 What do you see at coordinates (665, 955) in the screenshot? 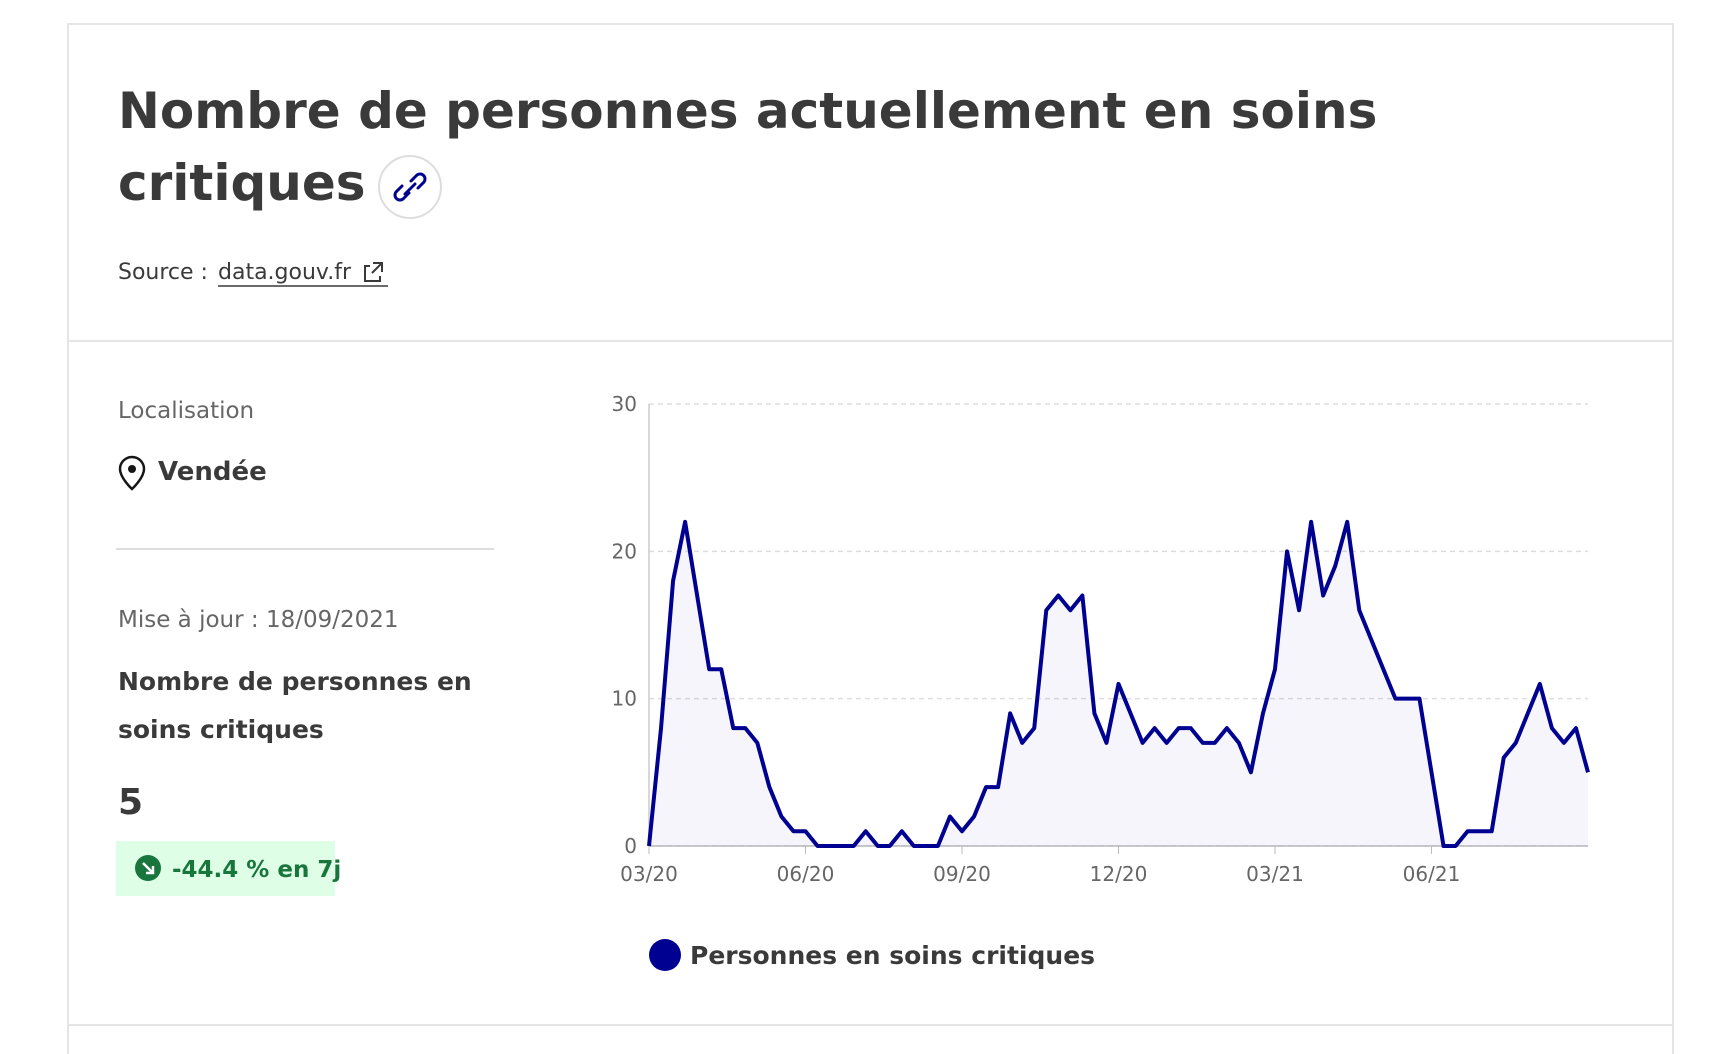
I see `legend-swatch` at bounding box center [665, 955].